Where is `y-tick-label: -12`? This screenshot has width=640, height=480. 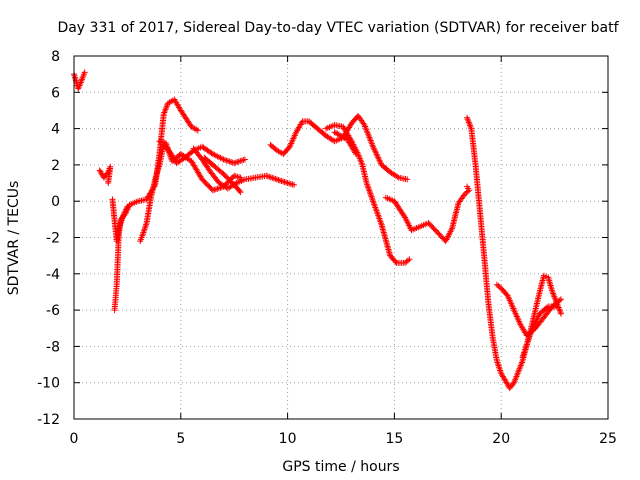 y-tick-label: -12 is located at coordinates (48, 420).